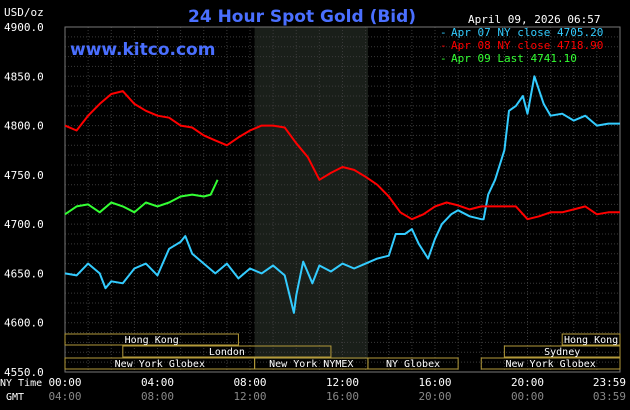  Describe the element at coordinates (24, 126) in the screenshot. I see `y-tick-label: 4800.0` at that location.